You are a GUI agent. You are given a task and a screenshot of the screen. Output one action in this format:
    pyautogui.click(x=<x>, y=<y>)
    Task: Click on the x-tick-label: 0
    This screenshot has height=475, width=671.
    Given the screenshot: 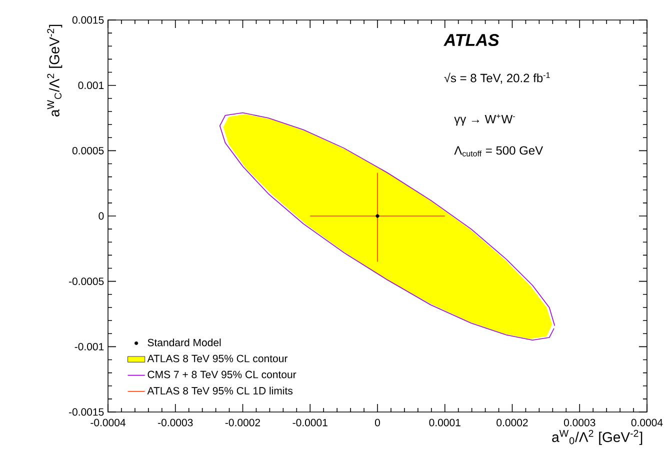 What is the action you would take?
    pyautogui.click(x=377, y=422)
    